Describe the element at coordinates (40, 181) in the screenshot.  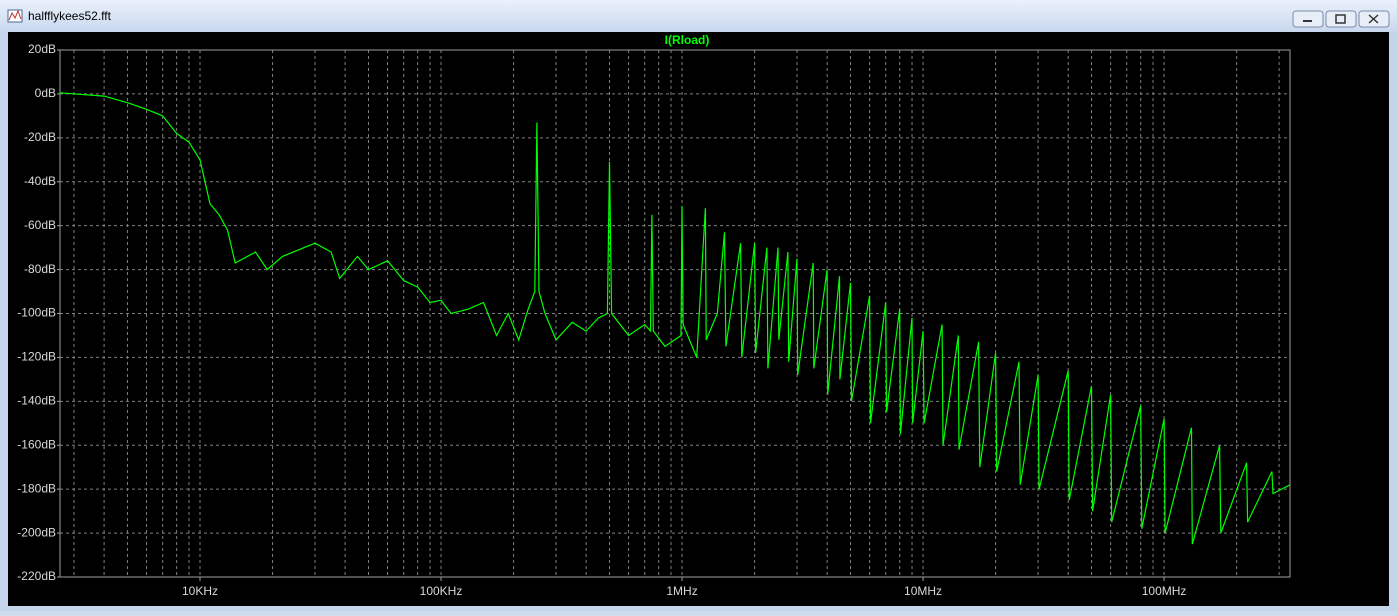
I see `y-tick-label: -40dB` at that location.